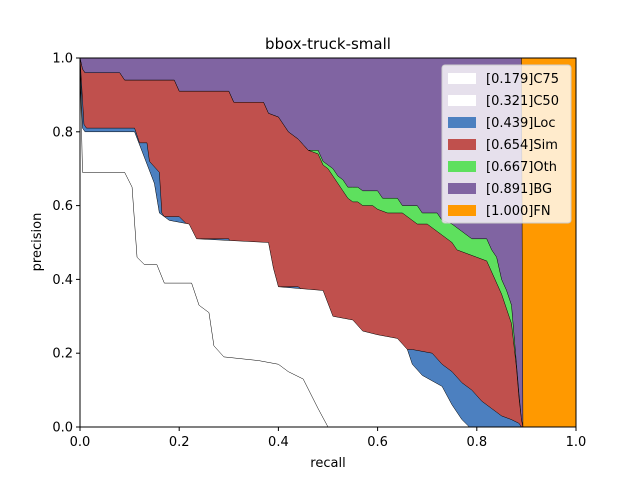 The width and height of the screenshot is (640, 480). I want to click on y-tick-label: 1.0, so click(62, 59).